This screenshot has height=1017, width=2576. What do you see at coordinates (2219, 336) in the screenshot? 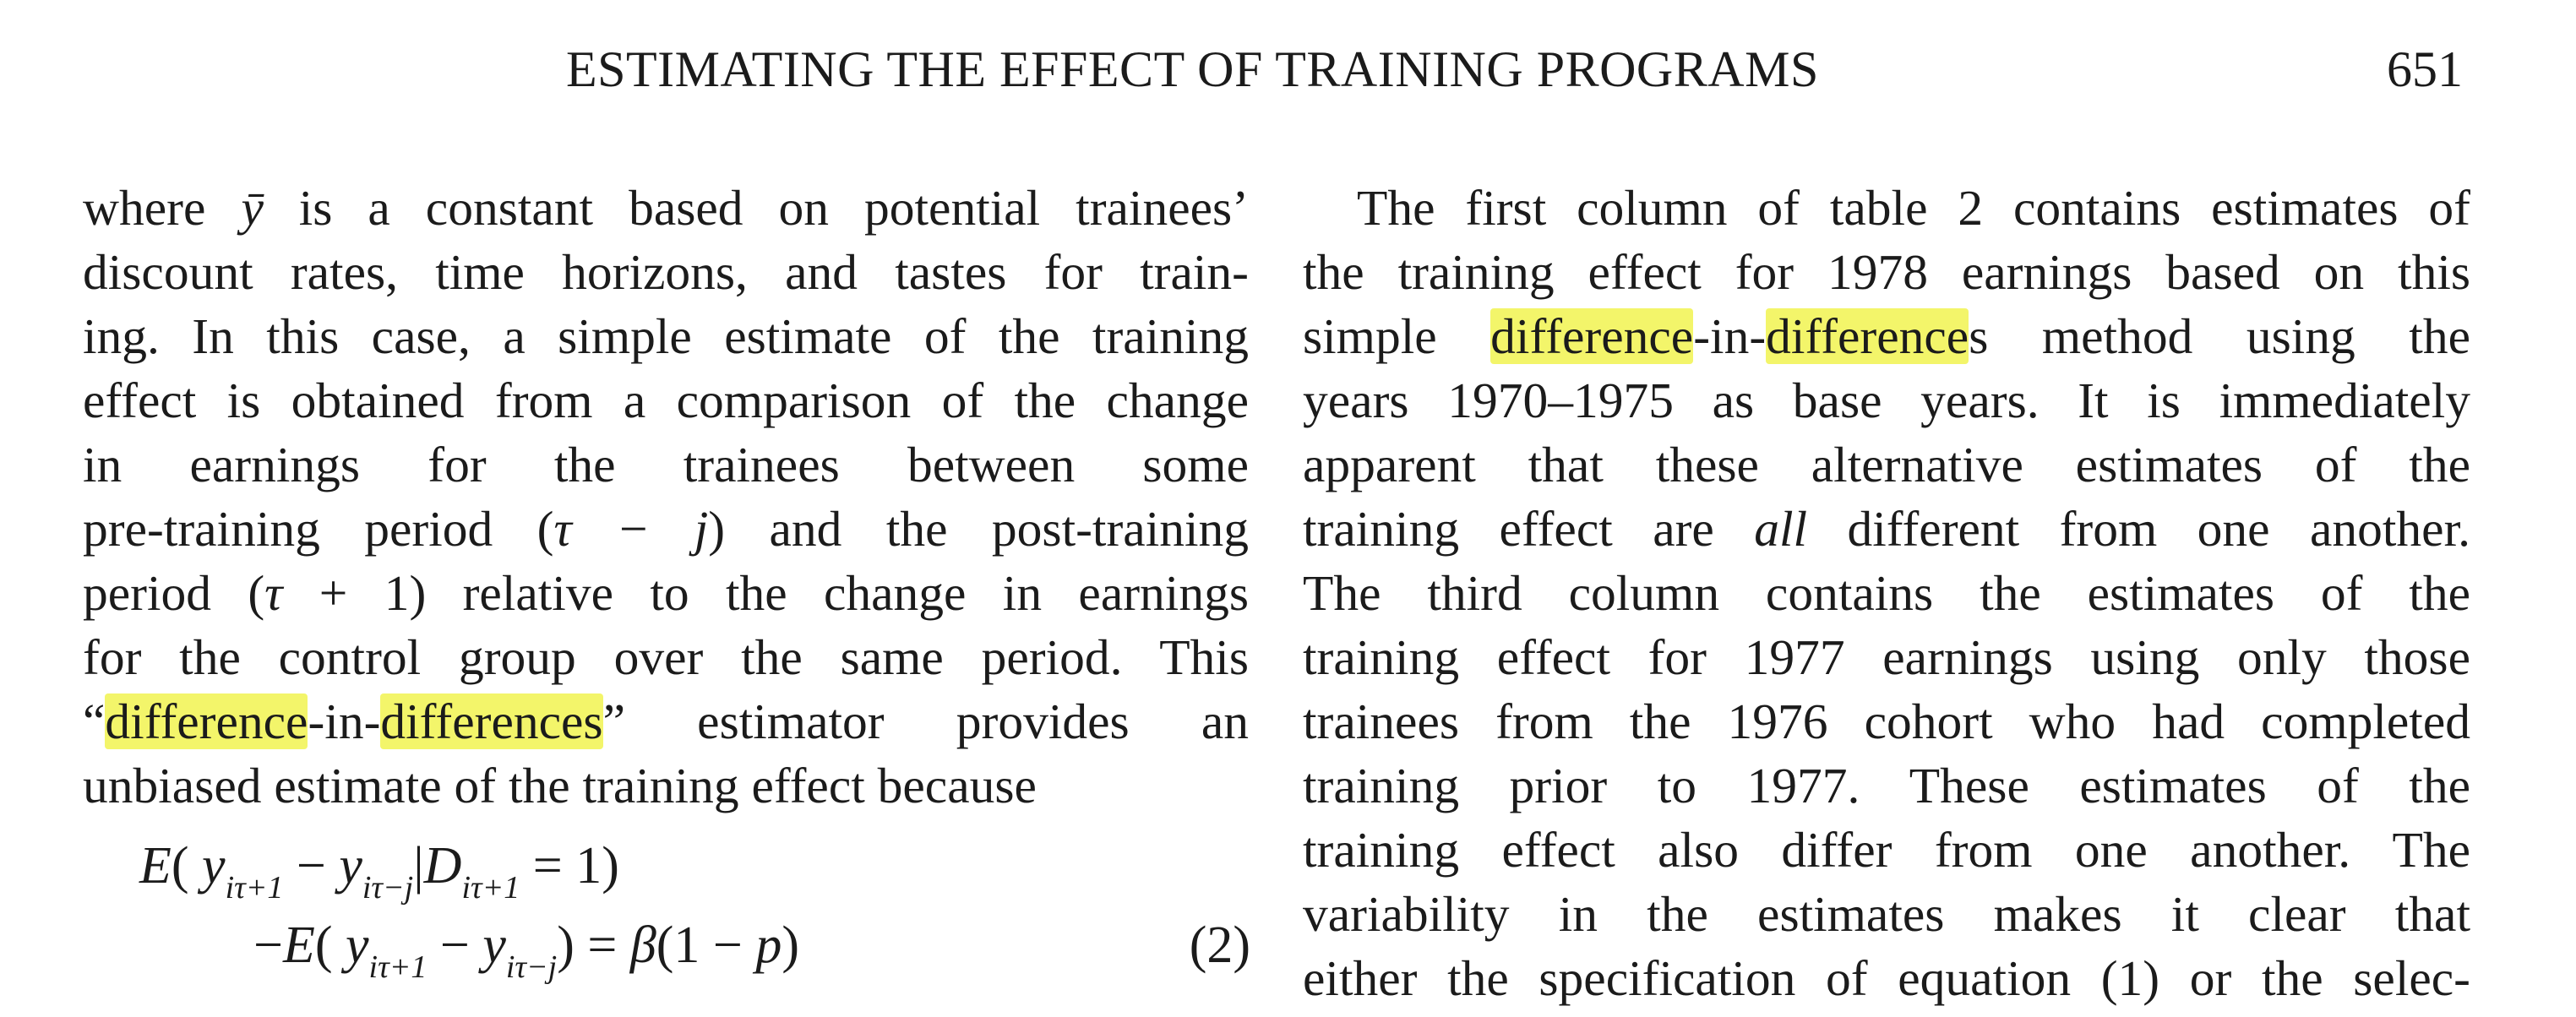
I see `text-span: s method using the` at bounding box center [2219, 336].